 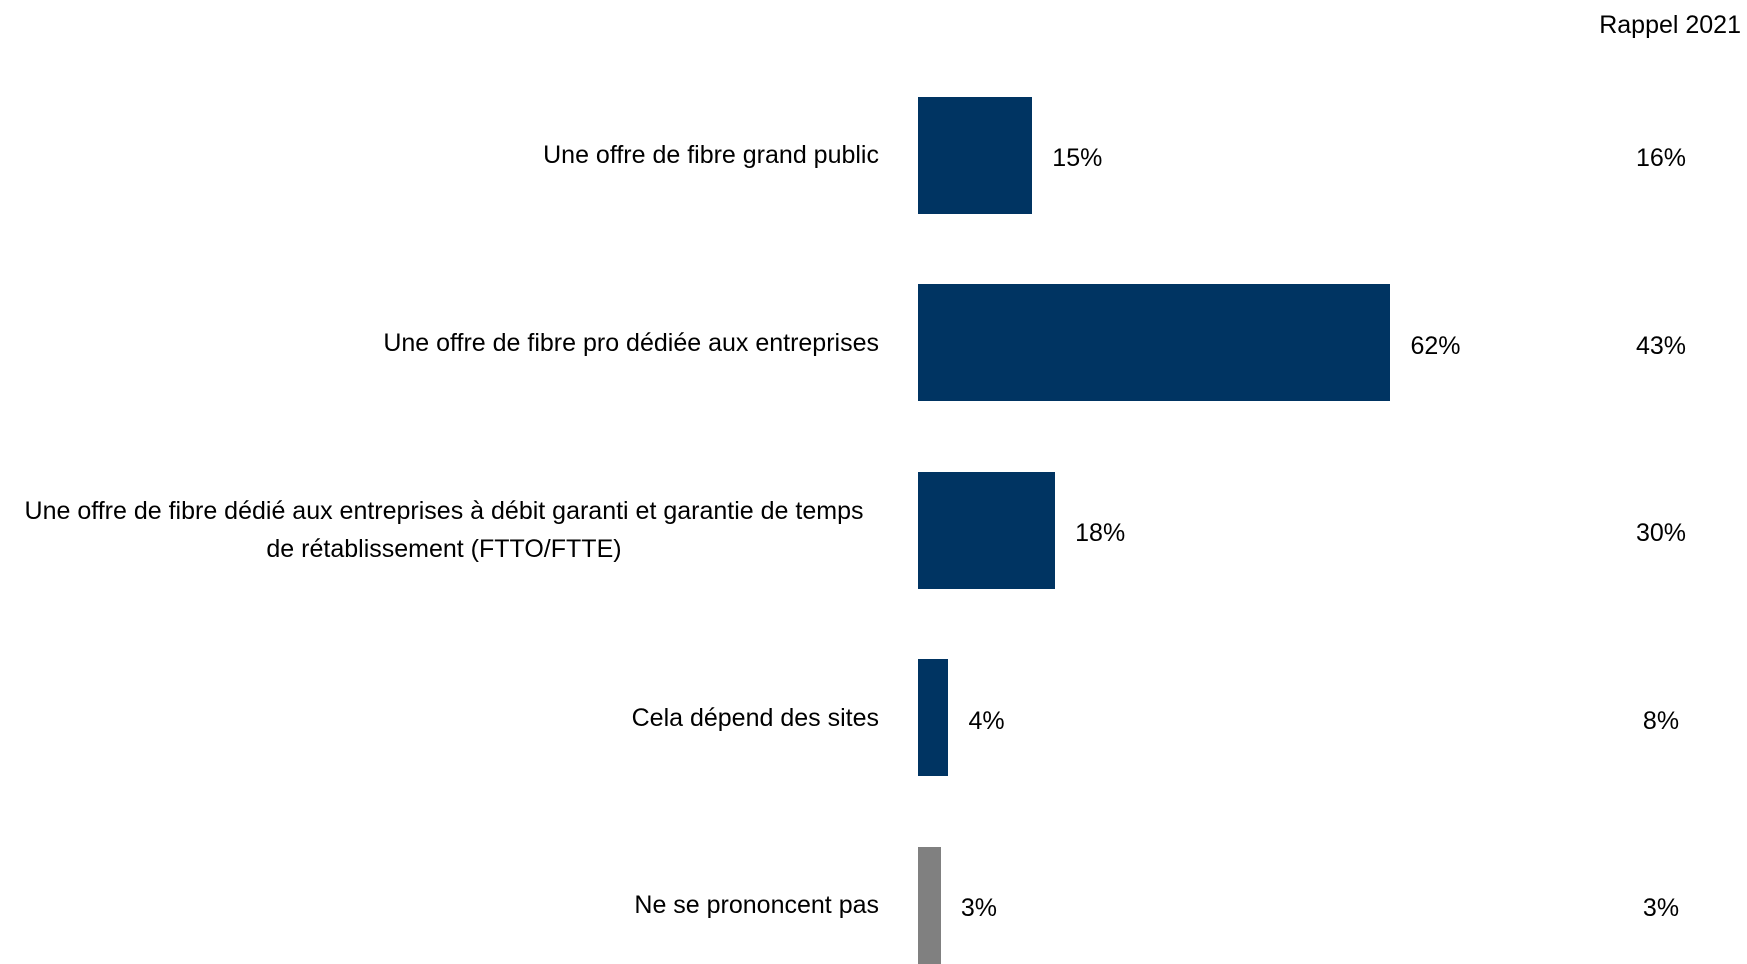 I want to click on comparison-label: 43%, so click(x=1661, y=345).